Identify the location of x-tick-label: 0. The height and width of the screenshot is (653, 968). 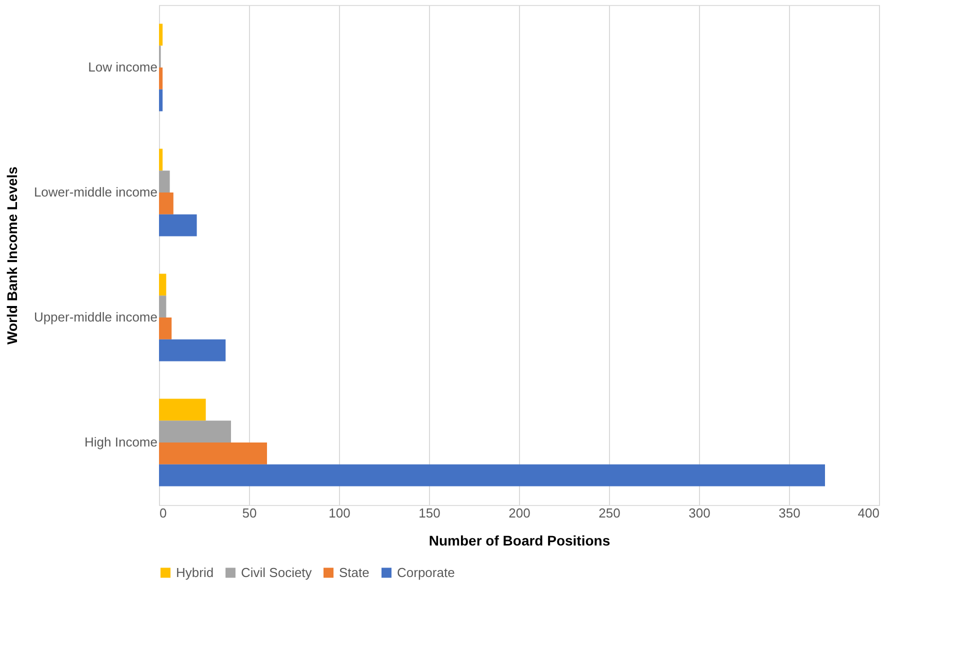
(163, 513).